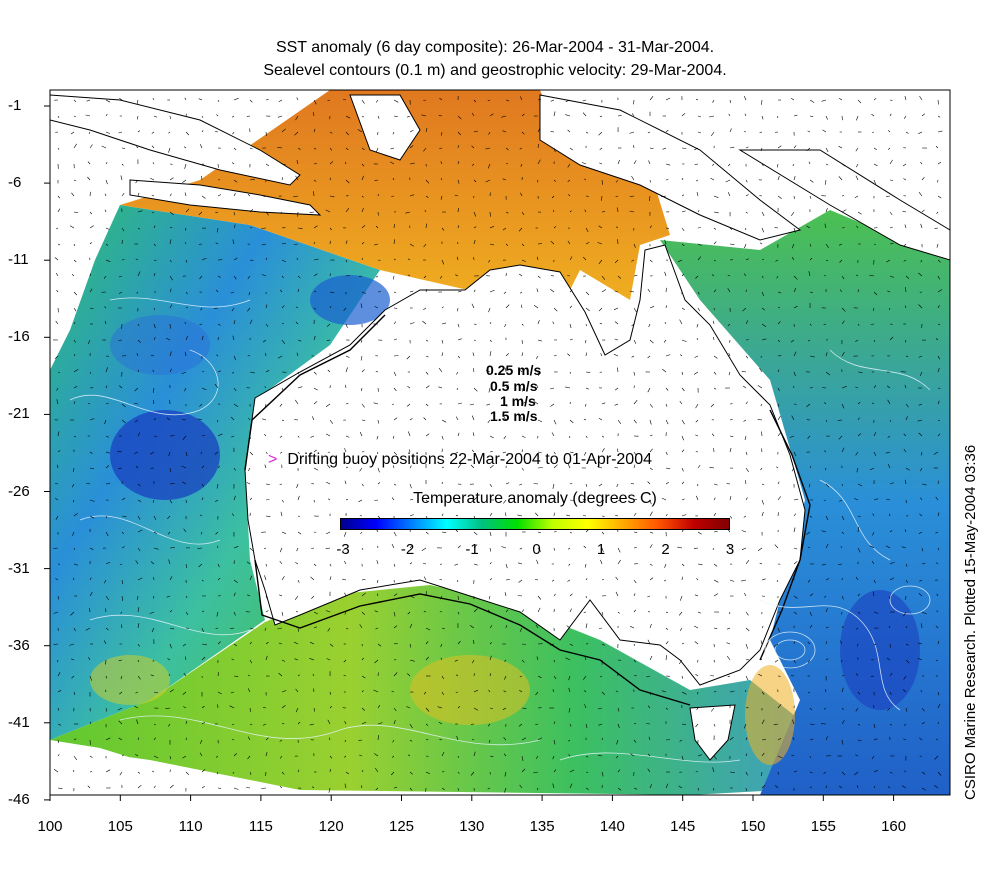 The height and width of the screenshot is (887, 1005). I want to click on colorbar-title: Temperature anomaly (degrees C), so click(535, 498).